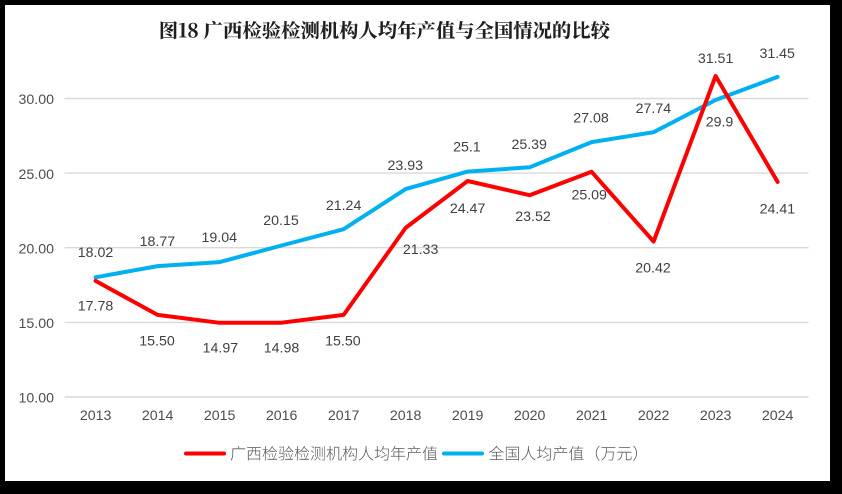  Describe the element at coordinates (533, 217) in the screenshot. I see `svg-text: 23.52` at that location.